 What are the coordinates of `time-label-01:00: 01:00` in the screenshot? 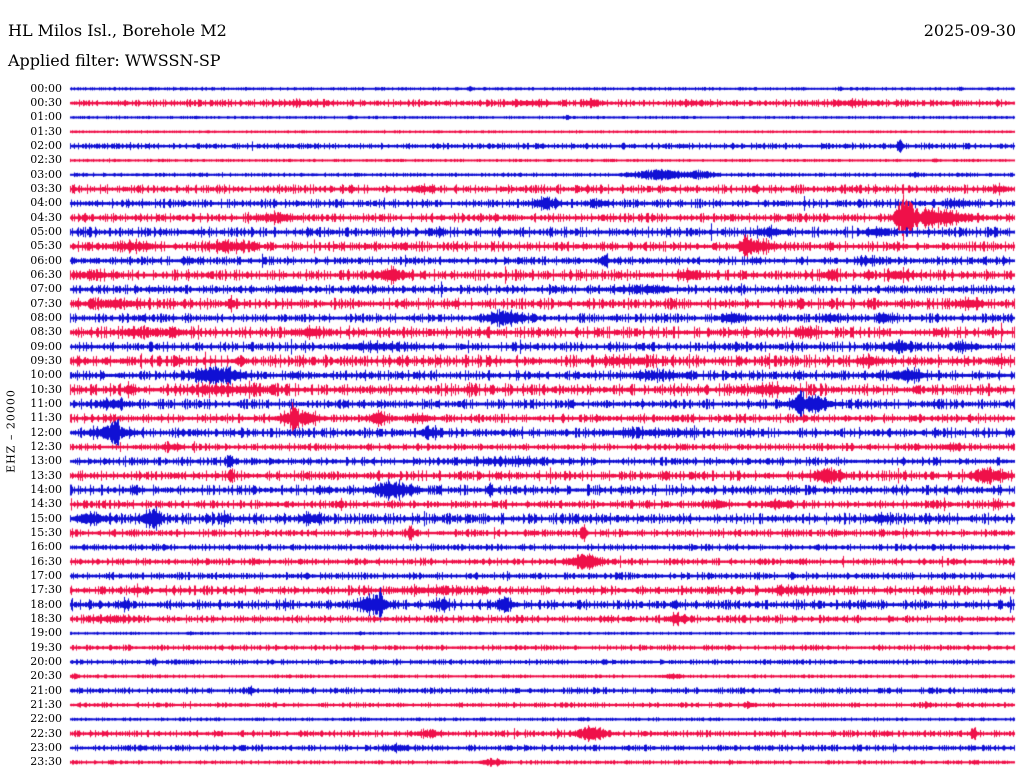 It's located at (46, 117).